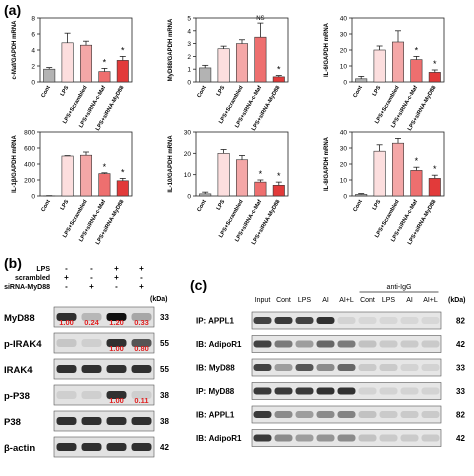 The image size is (474, 476). I want to click on y-tick-label: 800, so click(29, 133).